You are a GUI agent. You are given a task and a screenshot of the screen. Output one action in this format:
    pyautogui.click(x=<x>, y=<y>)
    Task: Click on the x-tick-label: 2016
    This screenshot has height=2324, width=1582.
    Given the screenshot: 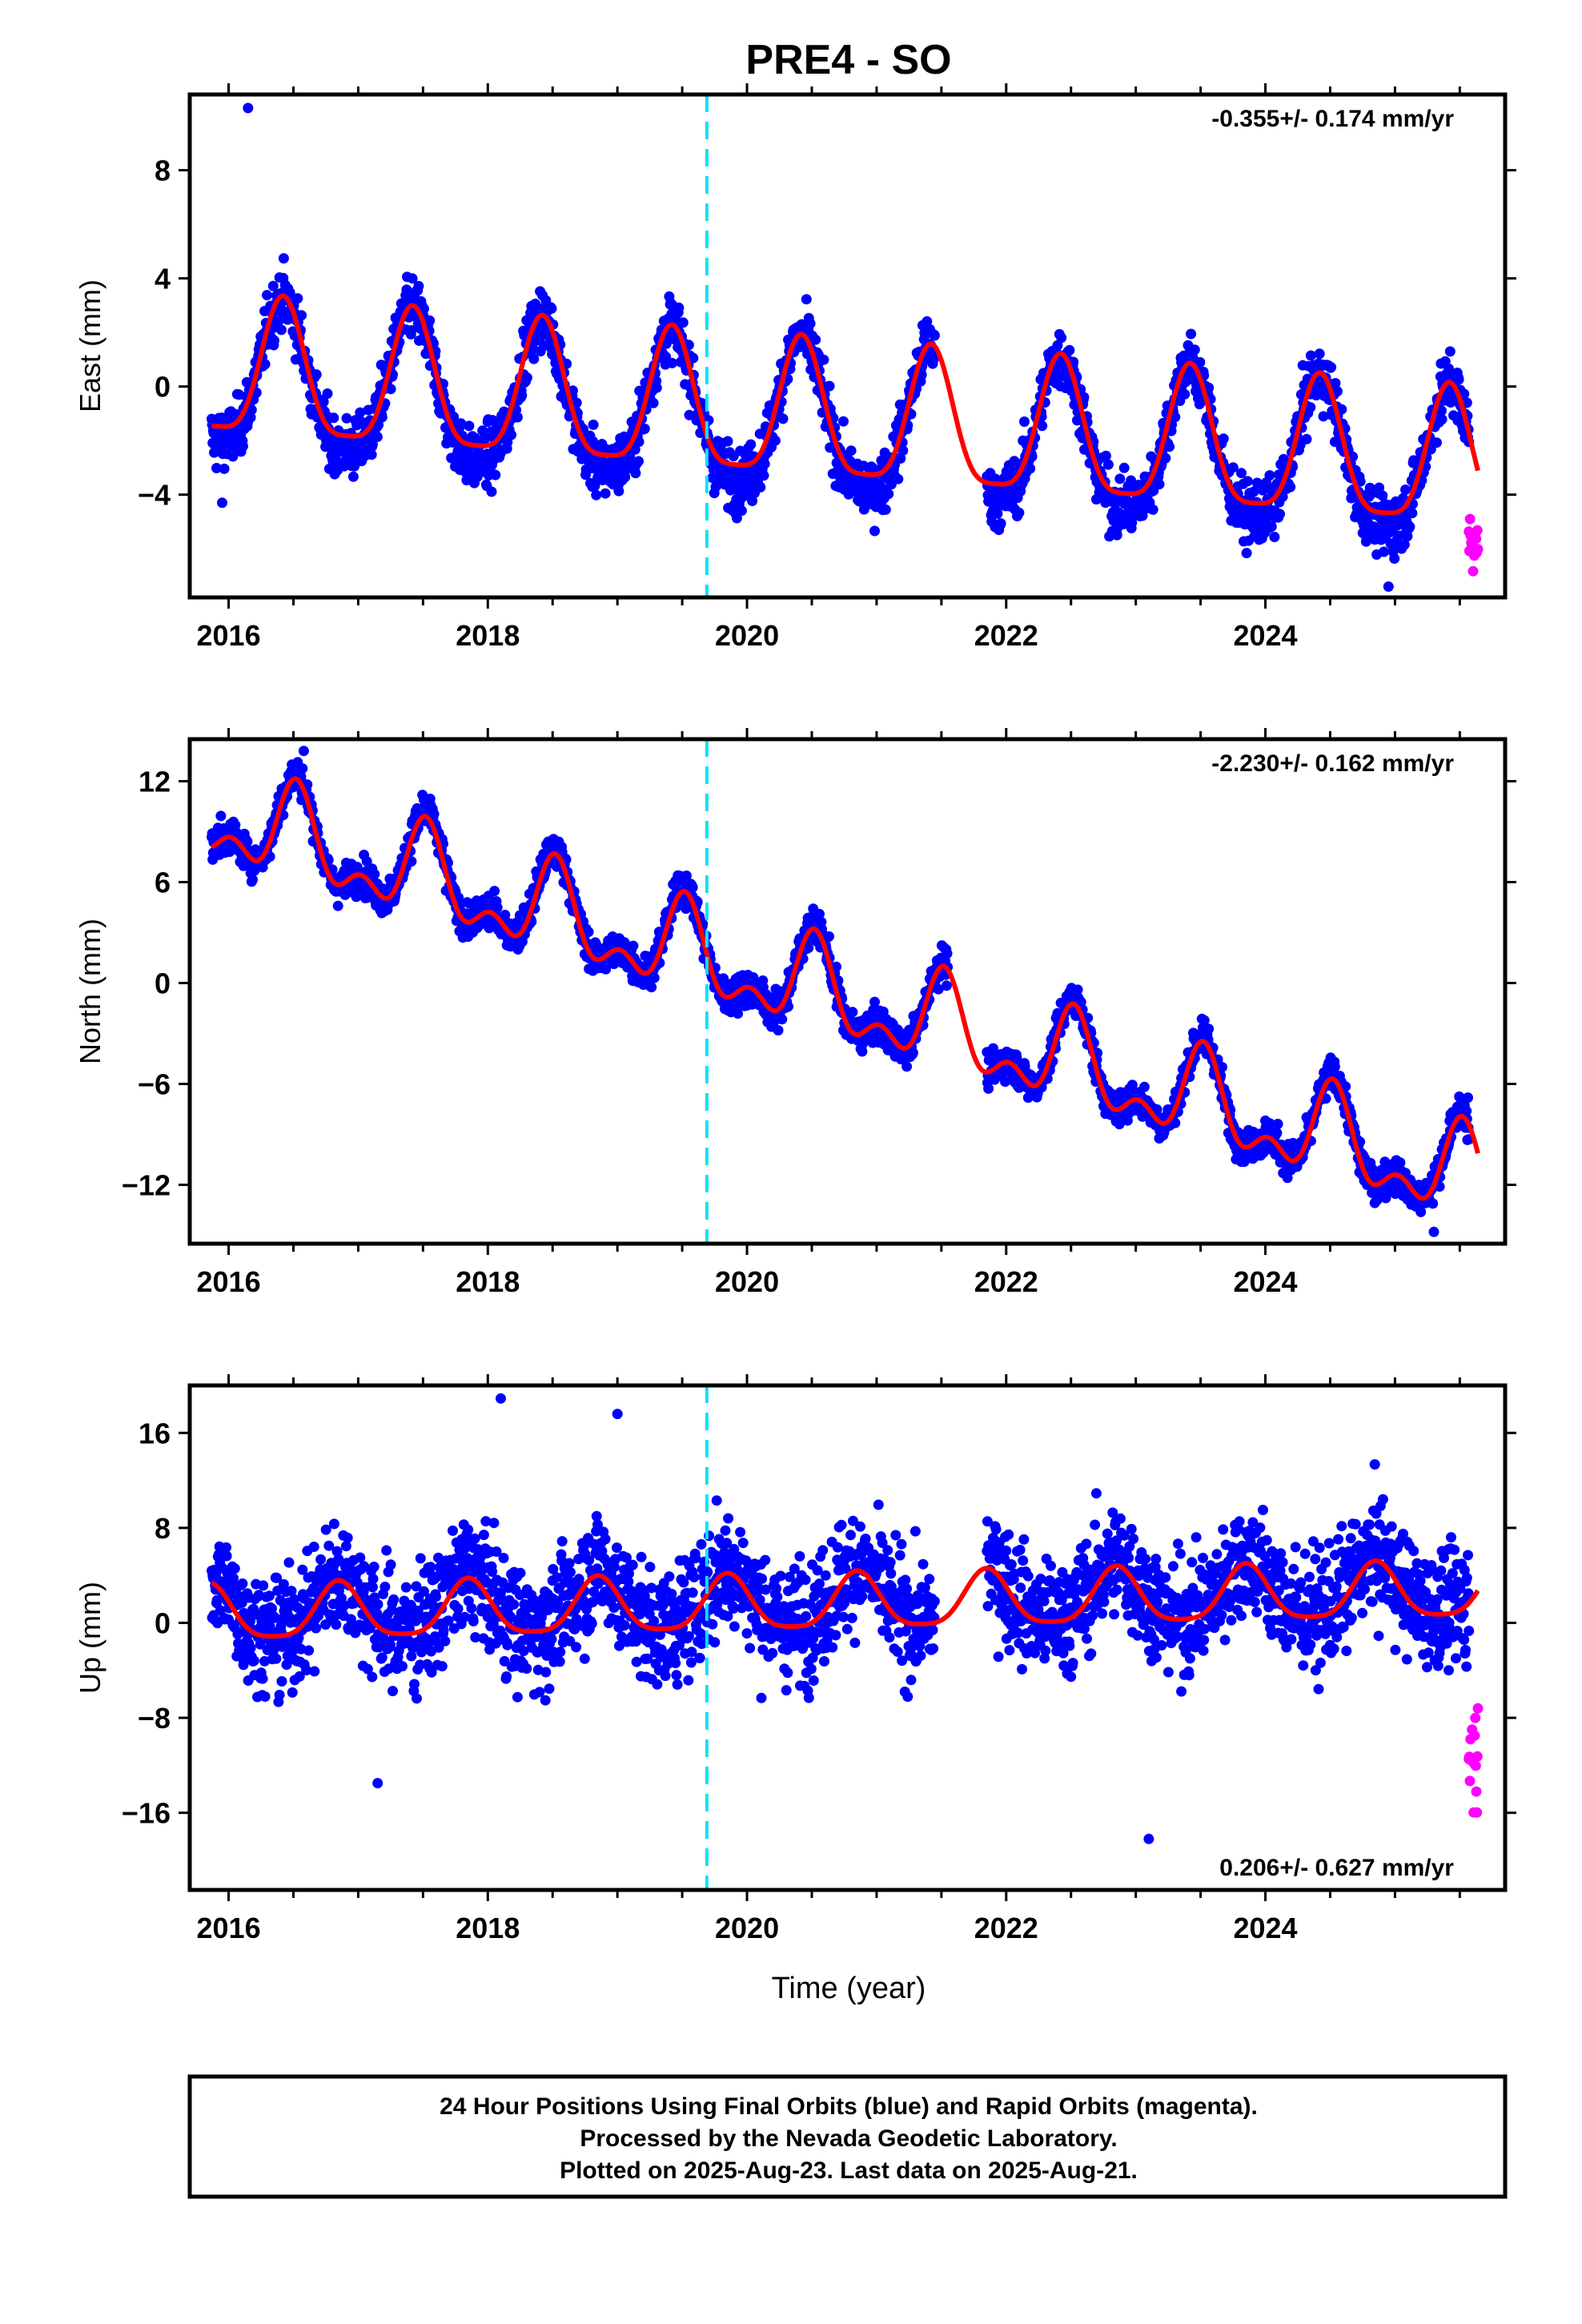 What is the action you would take?
    pyautogui.click(x=229, y=635)
    